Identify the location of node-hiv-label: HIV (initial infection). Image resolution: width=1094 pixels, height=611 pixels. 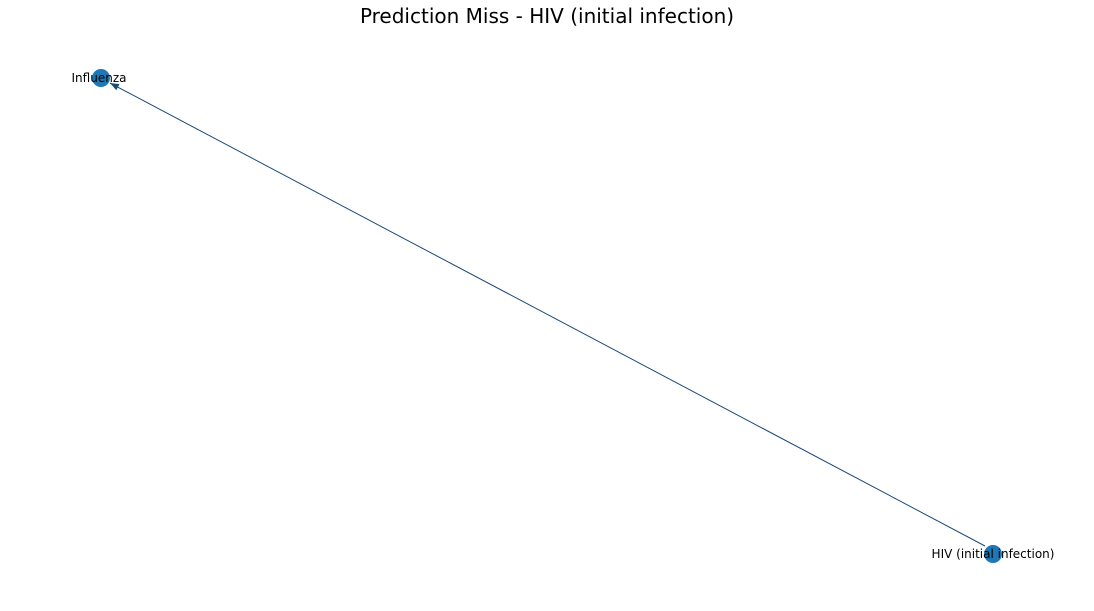
(993, 554).